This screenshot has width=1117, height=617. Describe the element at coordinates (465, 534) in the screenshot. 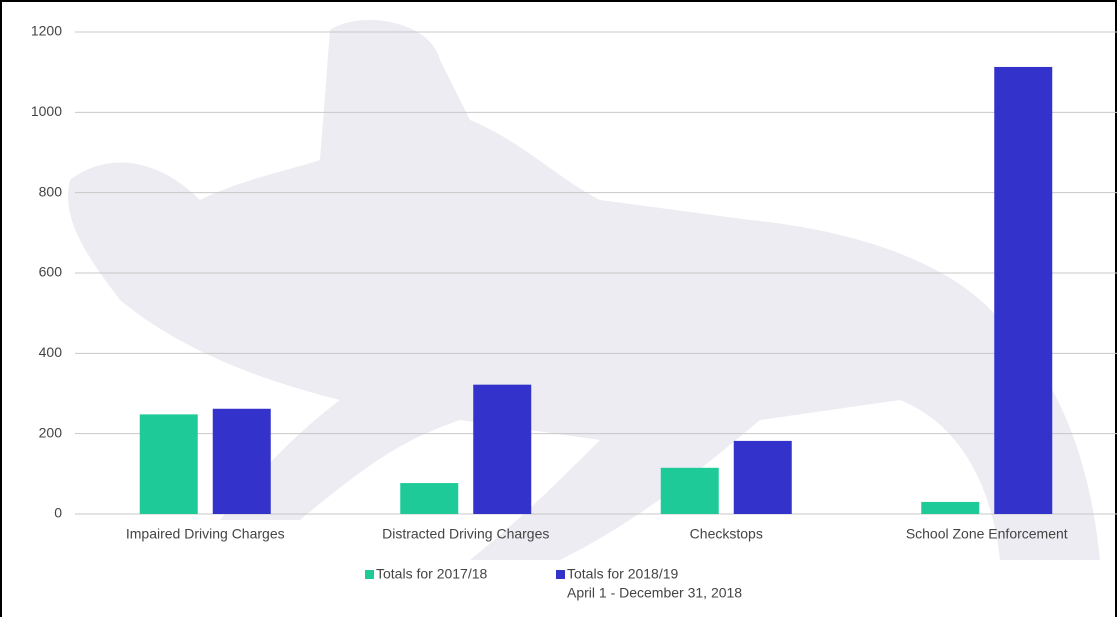

I see `x-tick-label: Distracted Driving Charges` at that location.